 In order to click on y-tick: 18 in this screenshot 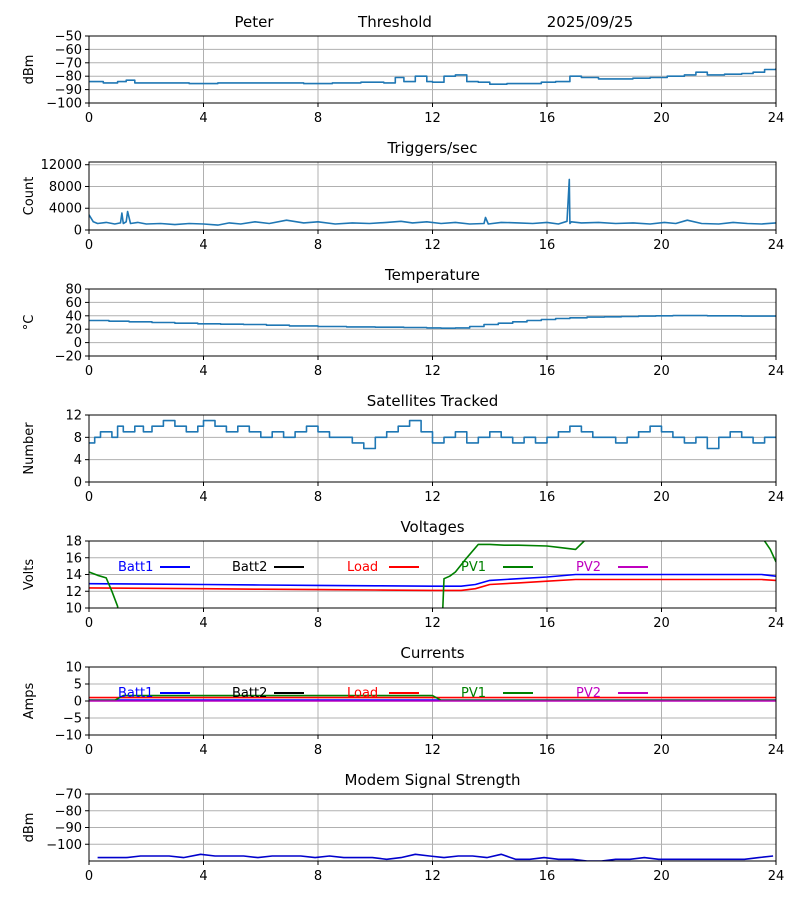, I will do `click(77, 542)`.